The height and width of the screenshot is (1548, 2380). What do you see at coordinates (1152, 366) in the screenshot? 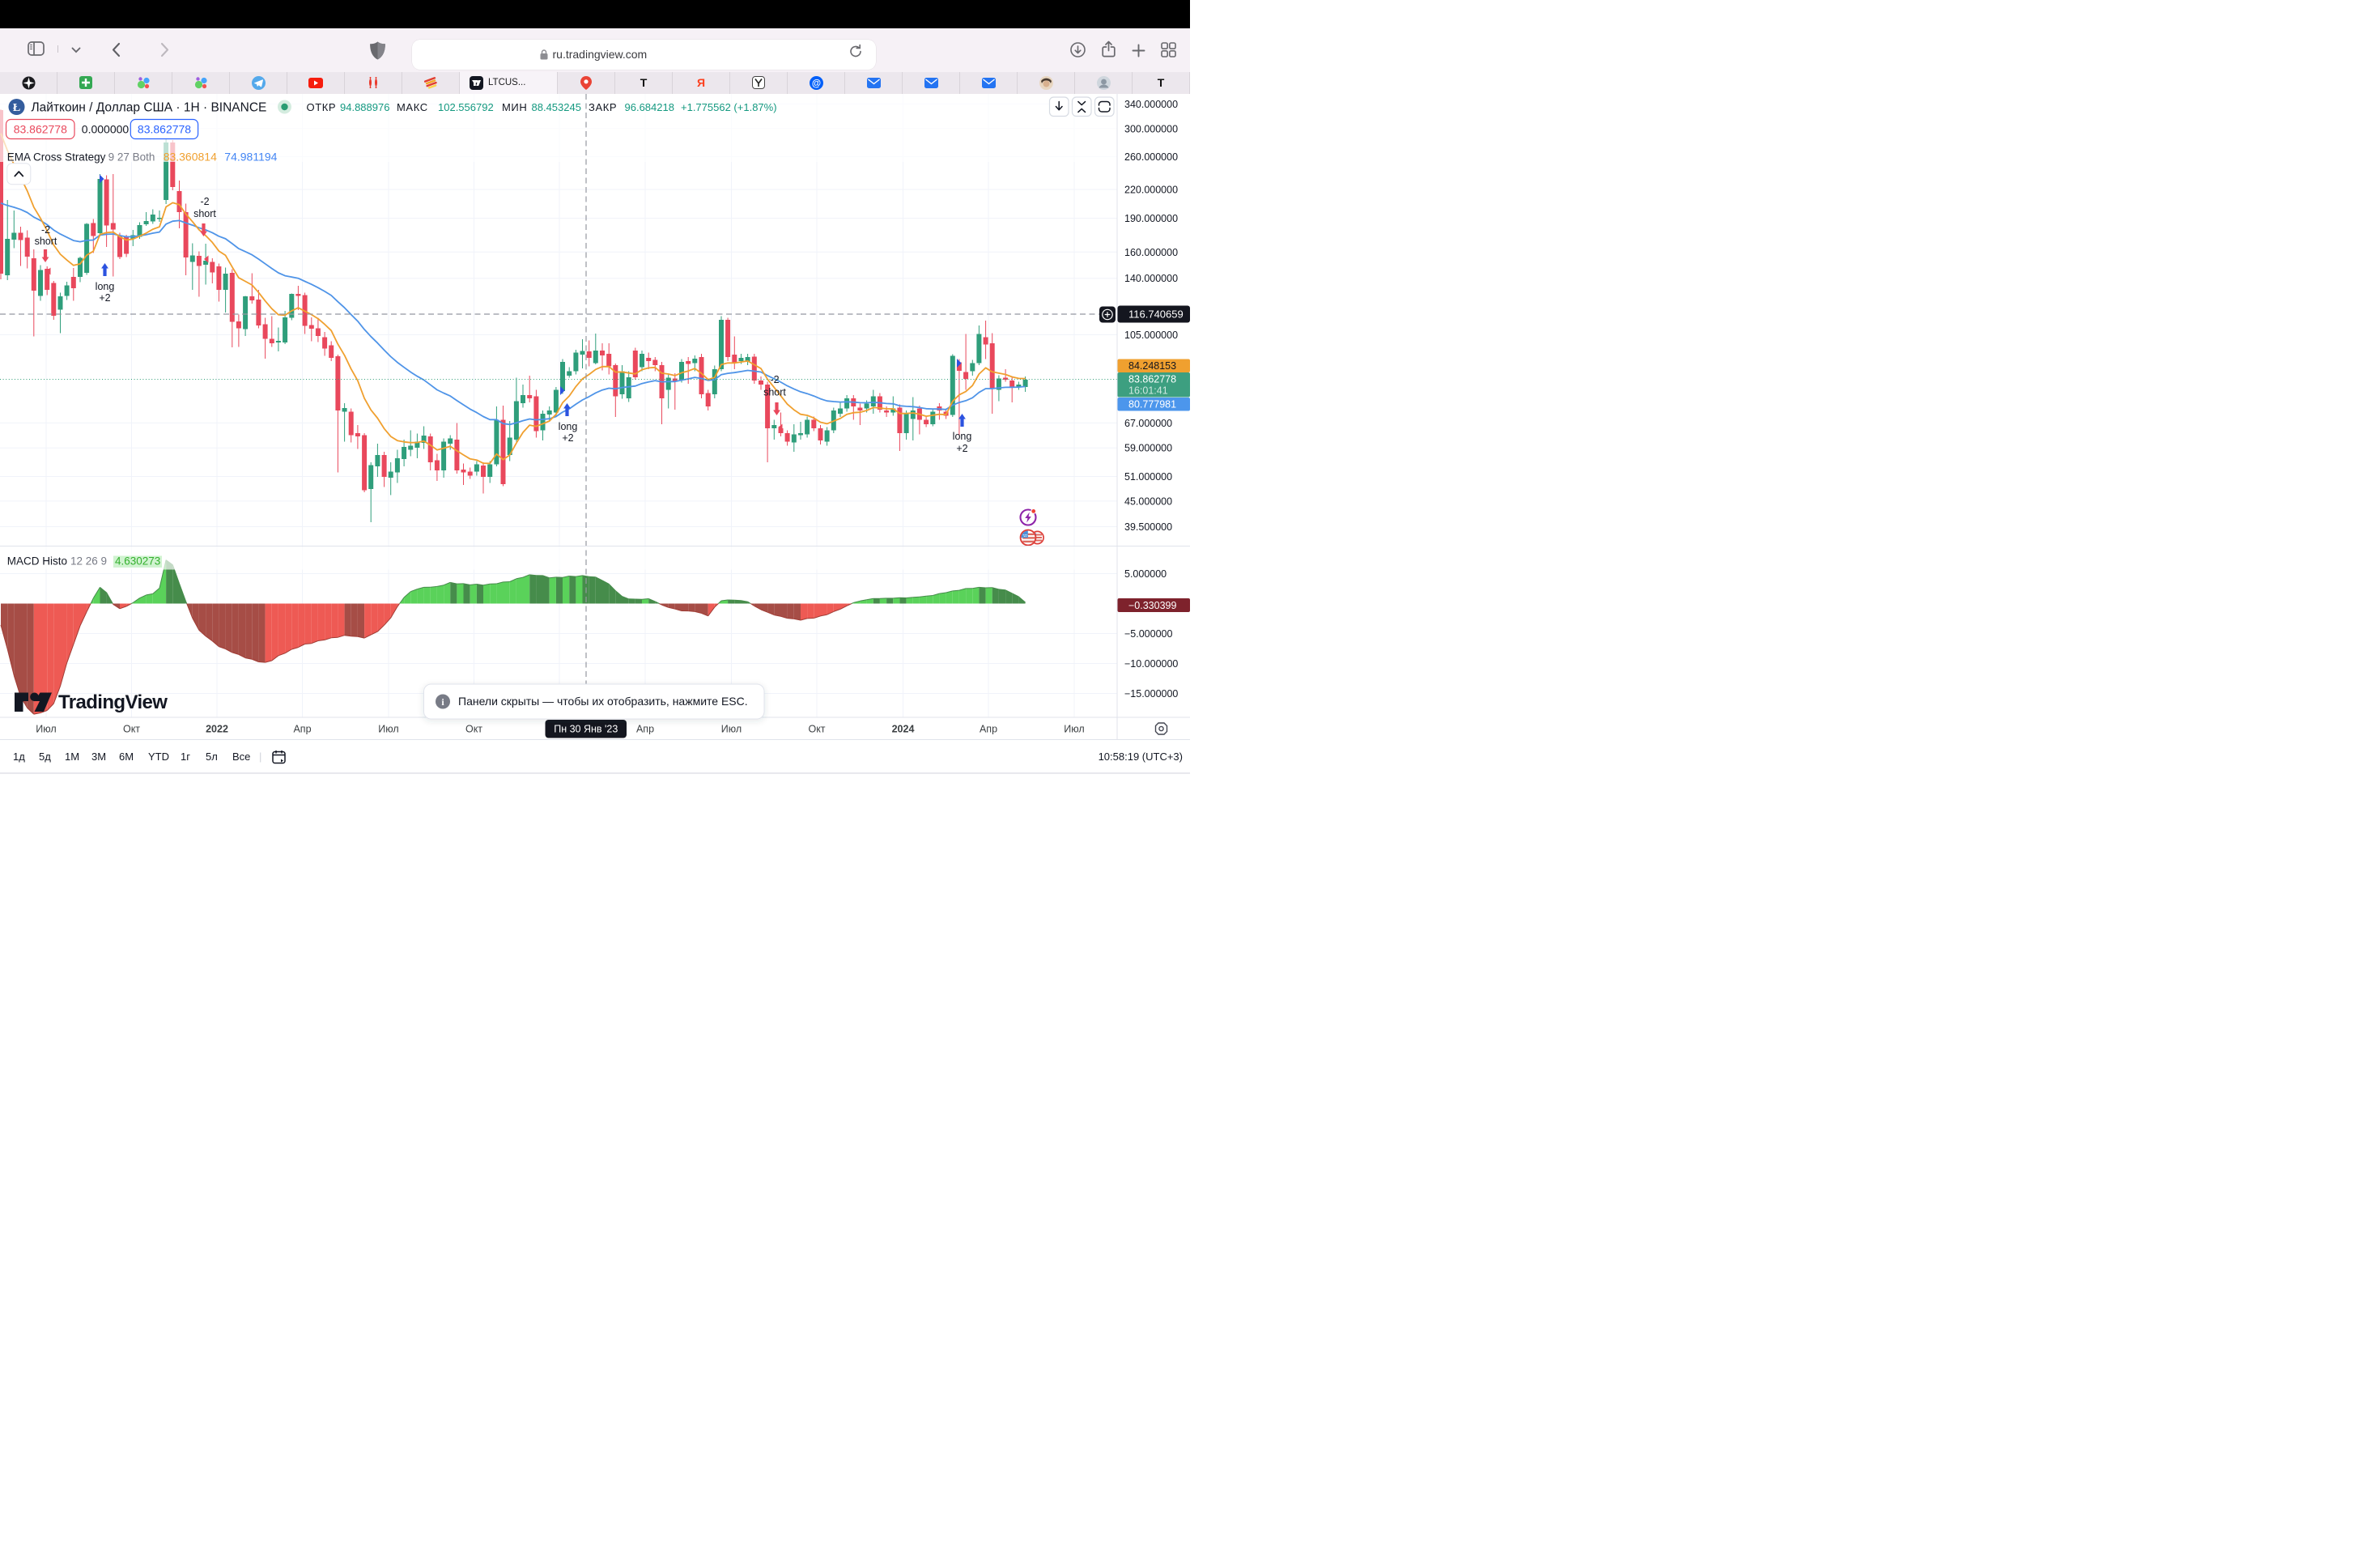
I see `svg-text: 84.248153` at bounding box center [1152, 366].